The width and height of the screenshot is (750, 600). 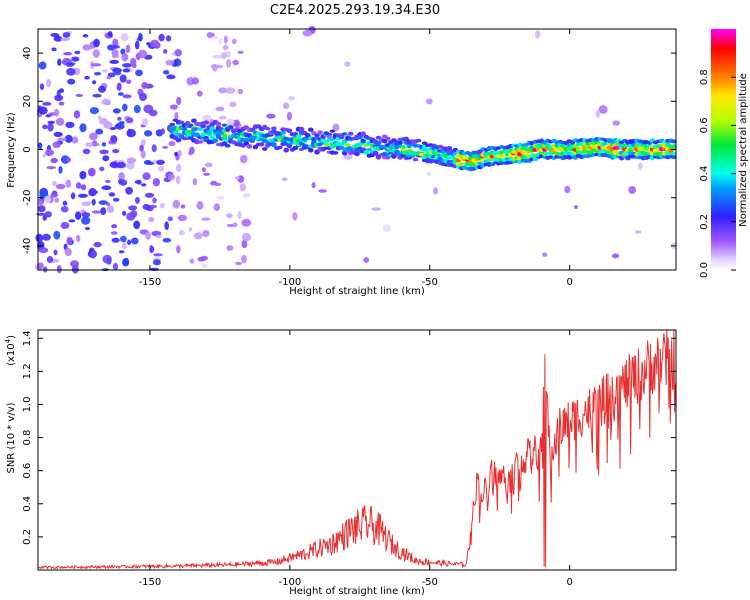 What do you see at coordinates (357, 291) in the screenshot?
I see `spectrogram-x-label: Height of straight line (km)` at bounding box center [357, 291].